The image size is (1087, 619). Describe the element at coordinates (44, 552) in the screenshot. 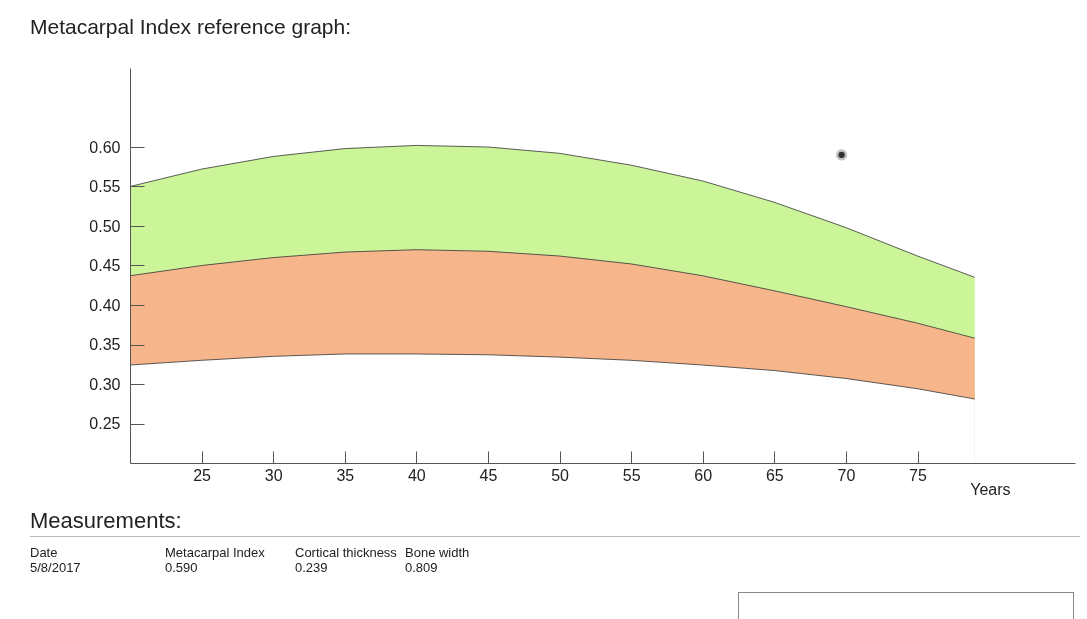

I see `text: Date` at that location.